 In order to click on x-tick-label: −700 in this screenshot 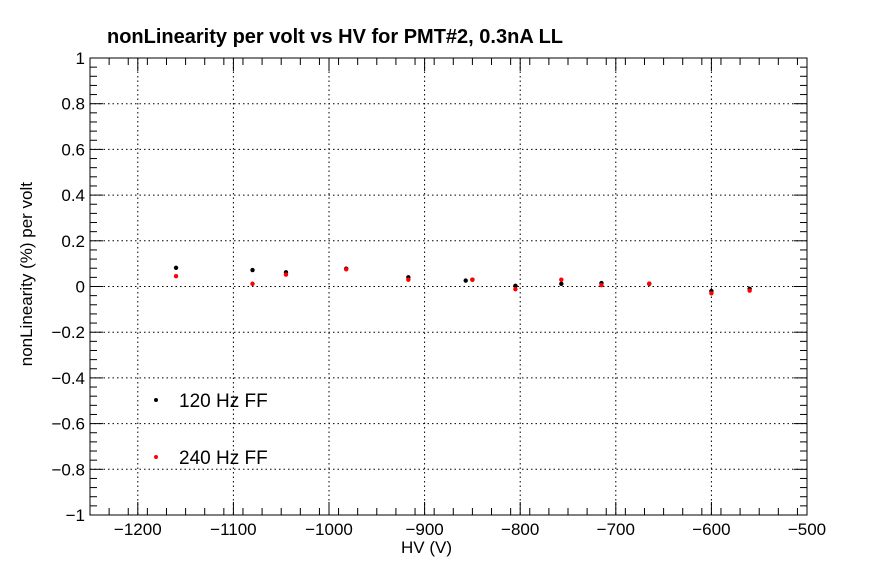, I will do `click(616, 529)`.